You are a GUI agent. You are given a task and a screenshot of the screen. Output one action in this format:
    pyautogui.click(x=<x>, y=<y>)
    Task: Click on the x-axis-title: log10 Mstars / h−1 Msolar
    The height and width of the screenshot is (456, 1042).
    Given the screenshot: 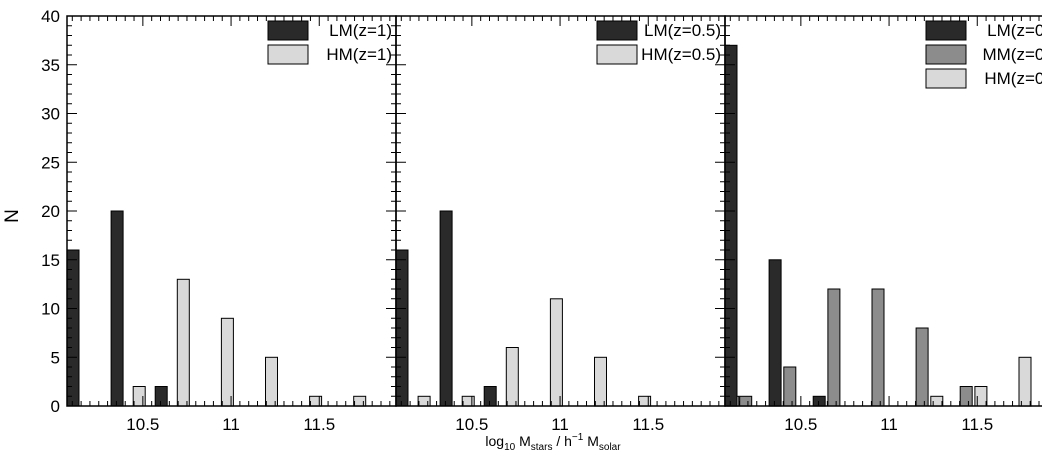 What is the action you would take?
    pyautogui.click(x=553, y=442)
    